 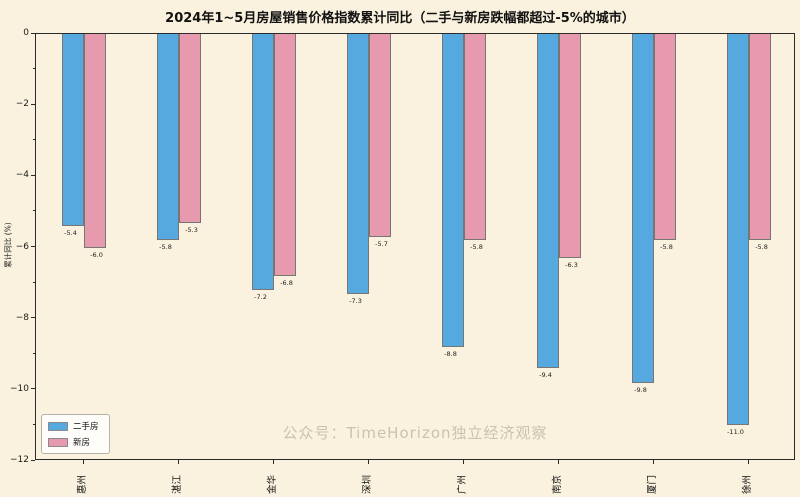 I want to click on y-tick-label: −10, so click(x=19, y=388).